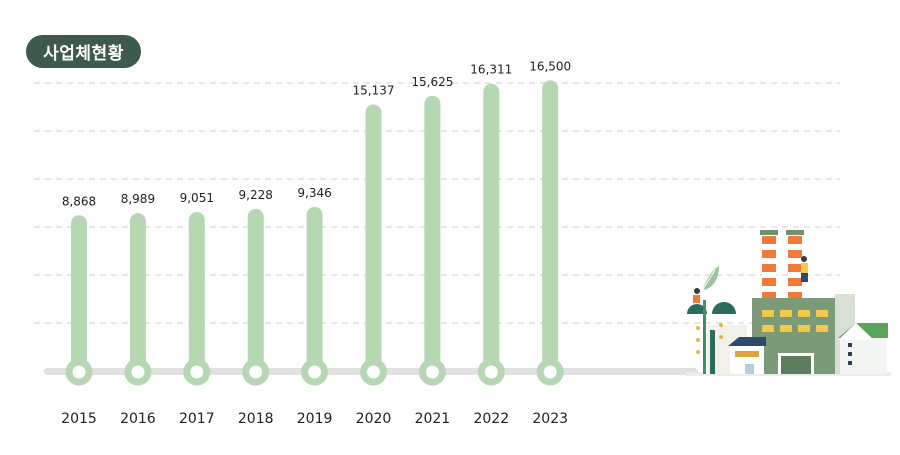  What do you see at coordinates (79, 293) in the screenshot?
I see `bar-body-2015` at bounding box center [79, 293].